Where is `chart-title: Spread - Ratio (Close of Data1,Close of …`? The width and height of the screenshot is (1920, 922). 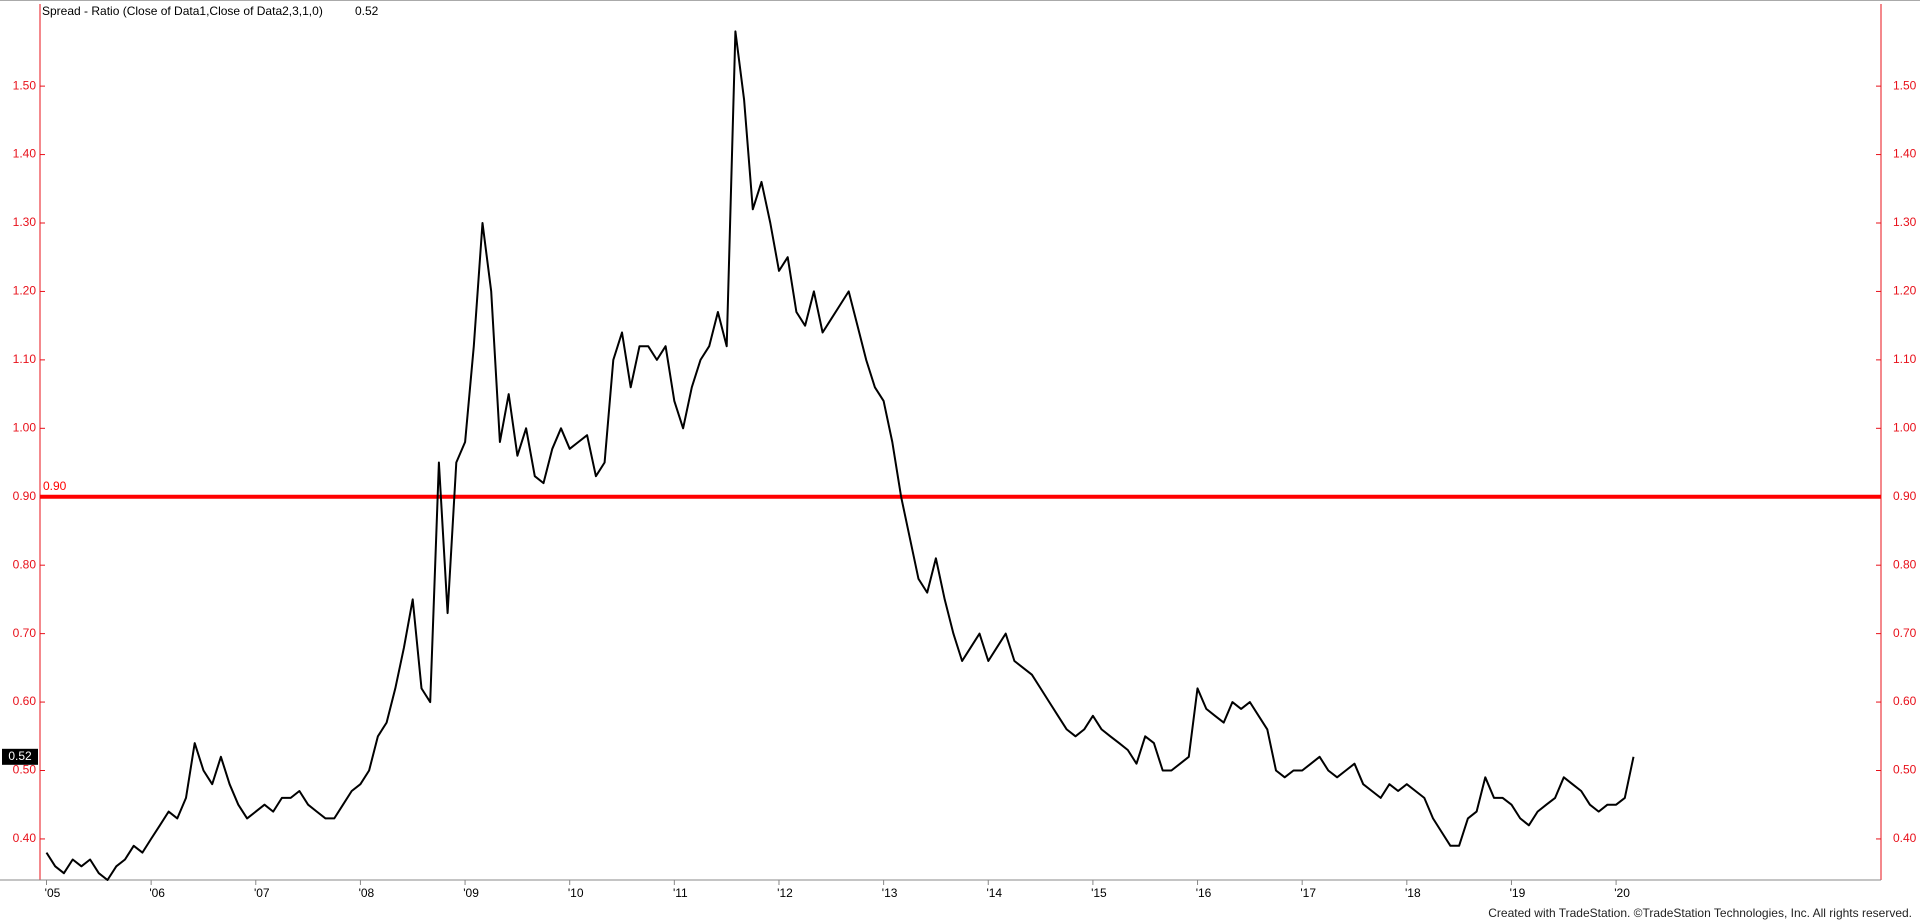
chart-title: Spread - Ratio (Close of Data1,Close of … is located at coordinates (182, 11).